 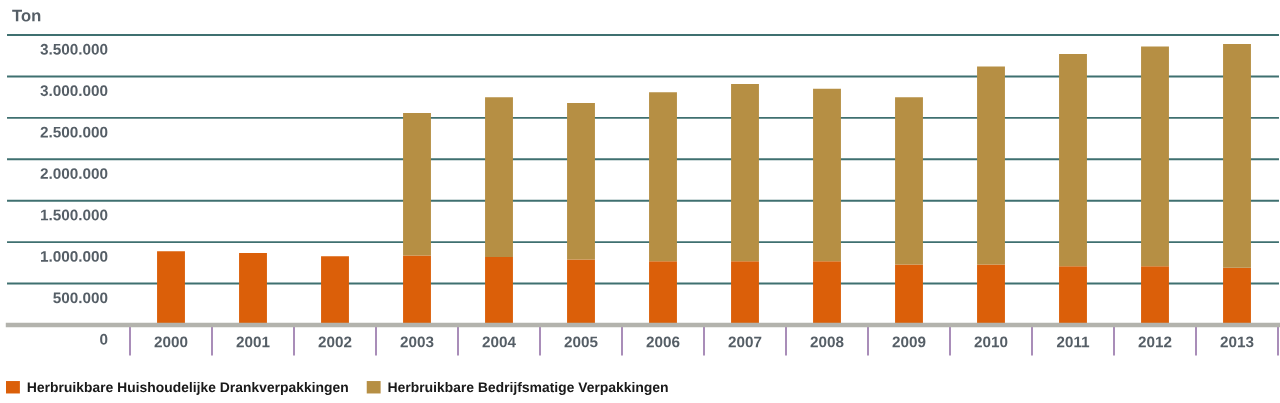 I want to click on x-tick-label: 2007, so click(x=745, y=342).